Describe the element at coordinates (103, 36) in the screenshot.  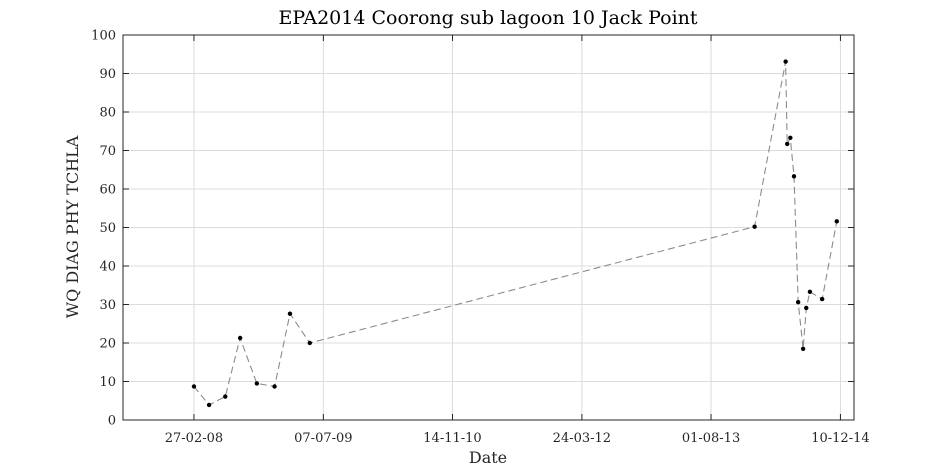
I see `y-tick-label: 100` at that location.